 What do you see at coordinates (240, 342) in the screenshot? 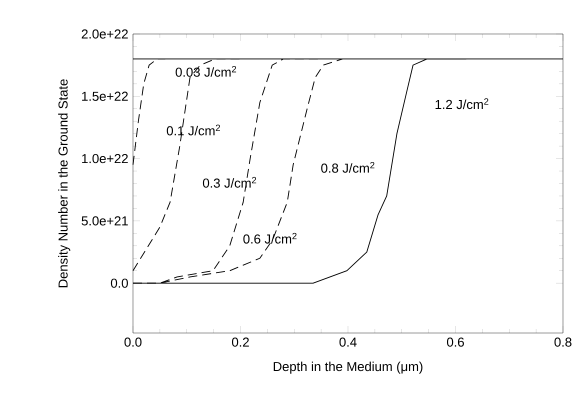
I see `x-tick-label: 0.2` at bounding box center [240, 342].